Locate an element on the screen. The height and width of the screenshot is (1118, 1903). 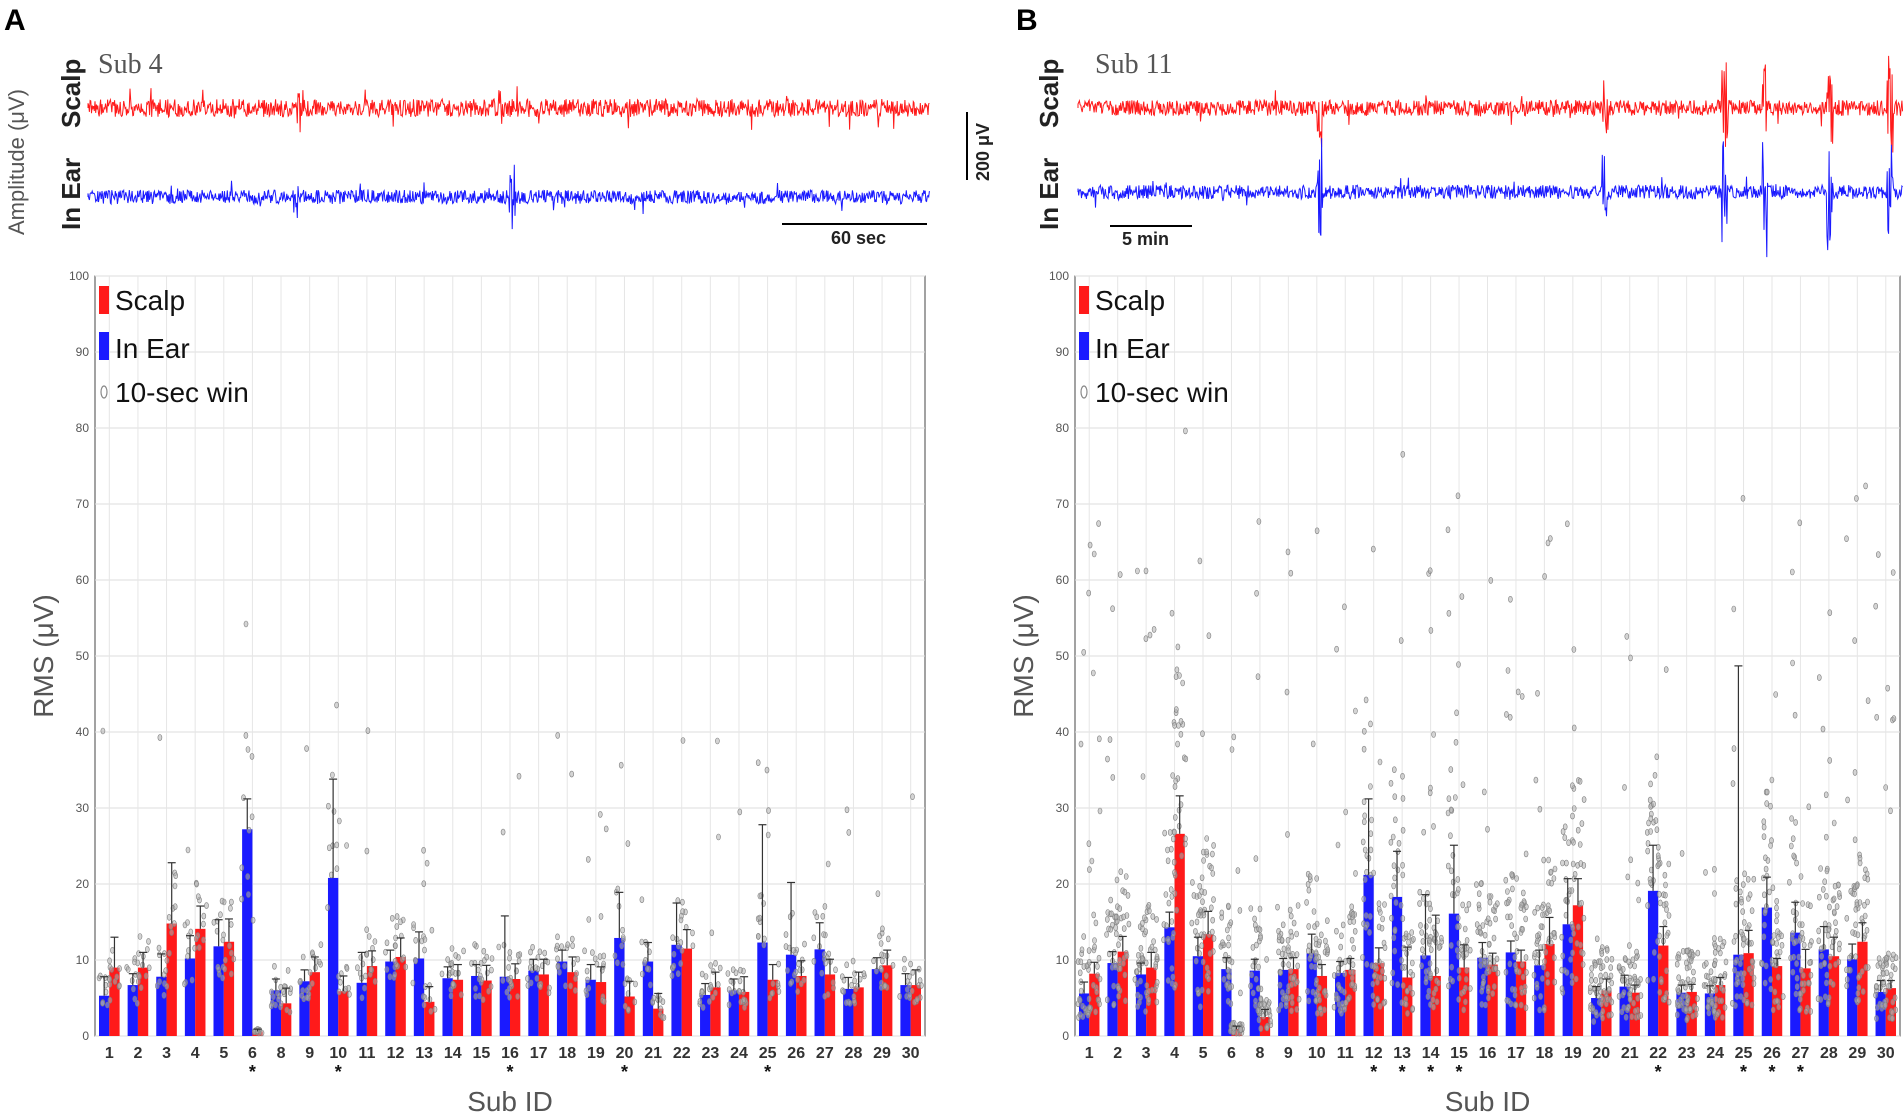
panel-a-amplitude-label: Amplitude (μV) is located at coordinates (16, 162).